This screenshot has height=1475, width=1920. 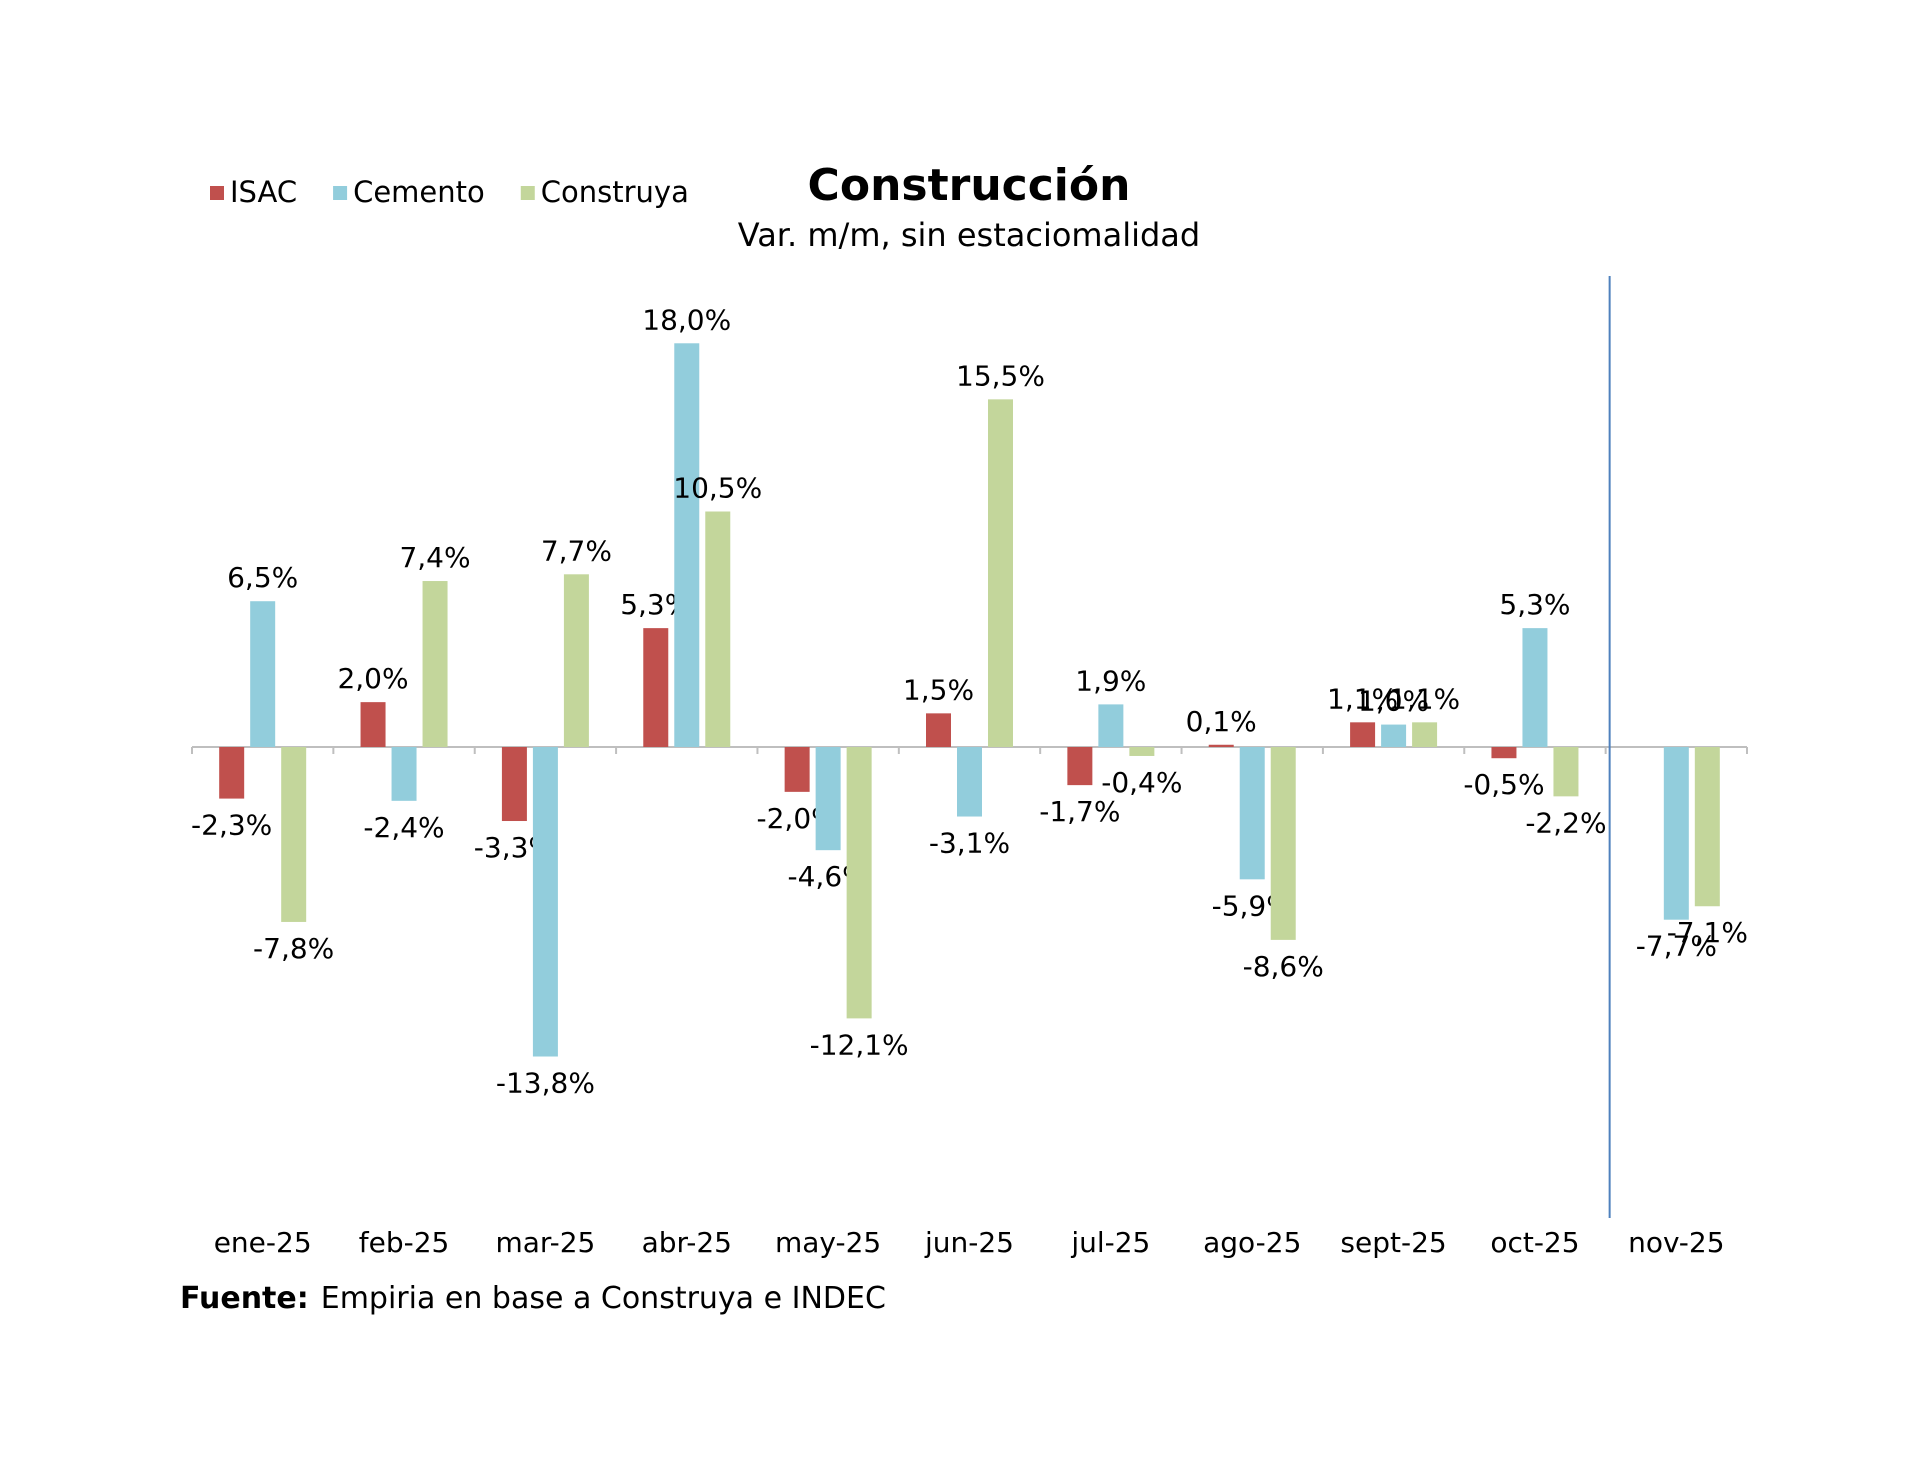 I want to click on chart-title: Construcción, so click(x=969, y=185).